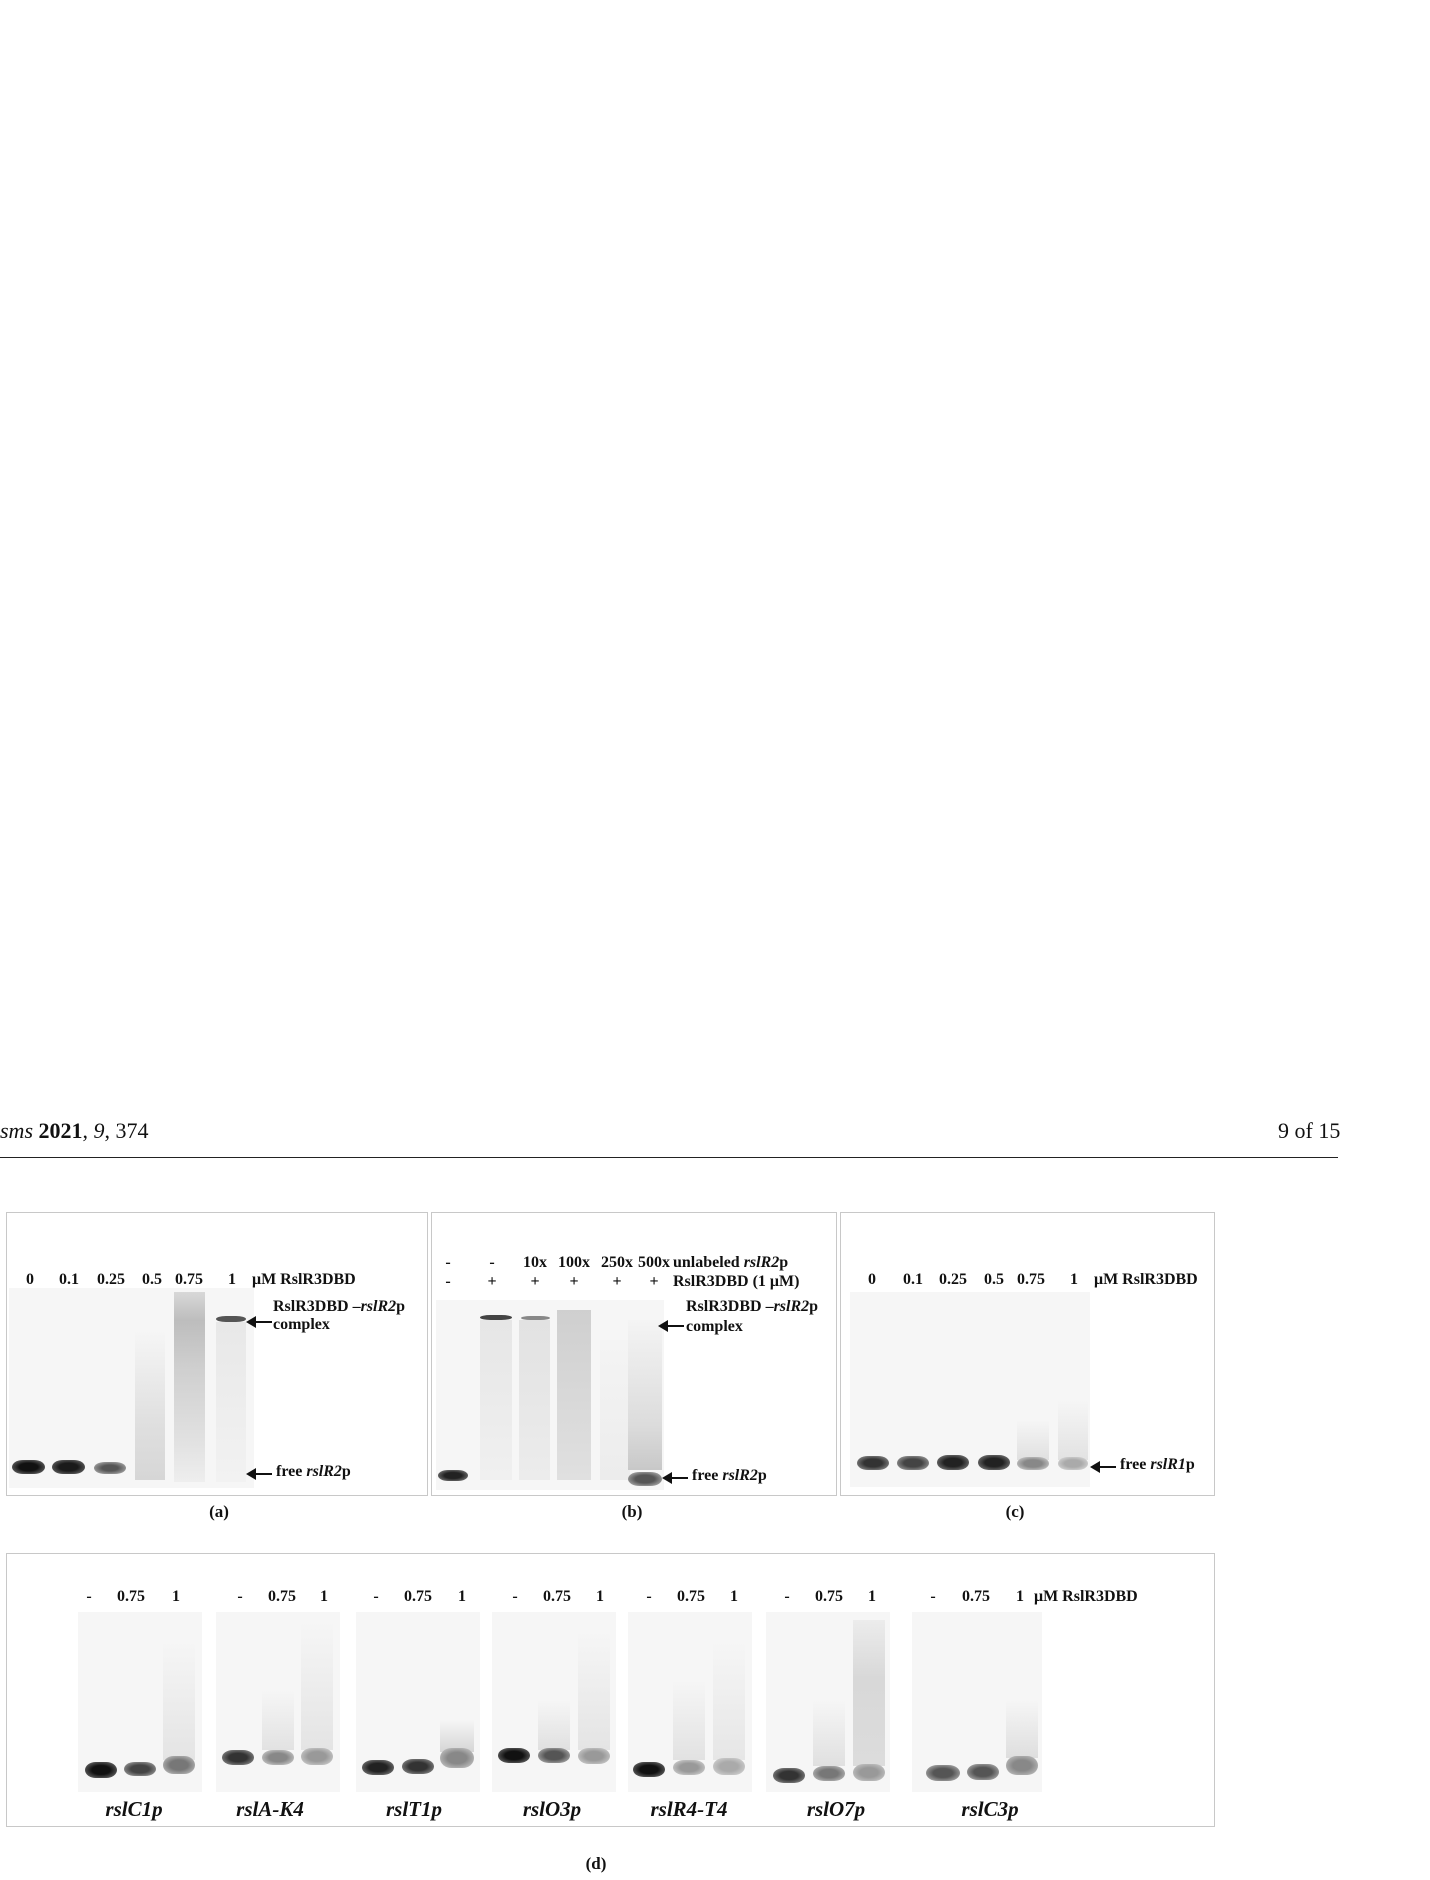 The height and width of the screenshot is (1880, 1430). Describe the element at coordinates (913, 1279) in the screenshot. I see `lane-label: 0.1` at that location.